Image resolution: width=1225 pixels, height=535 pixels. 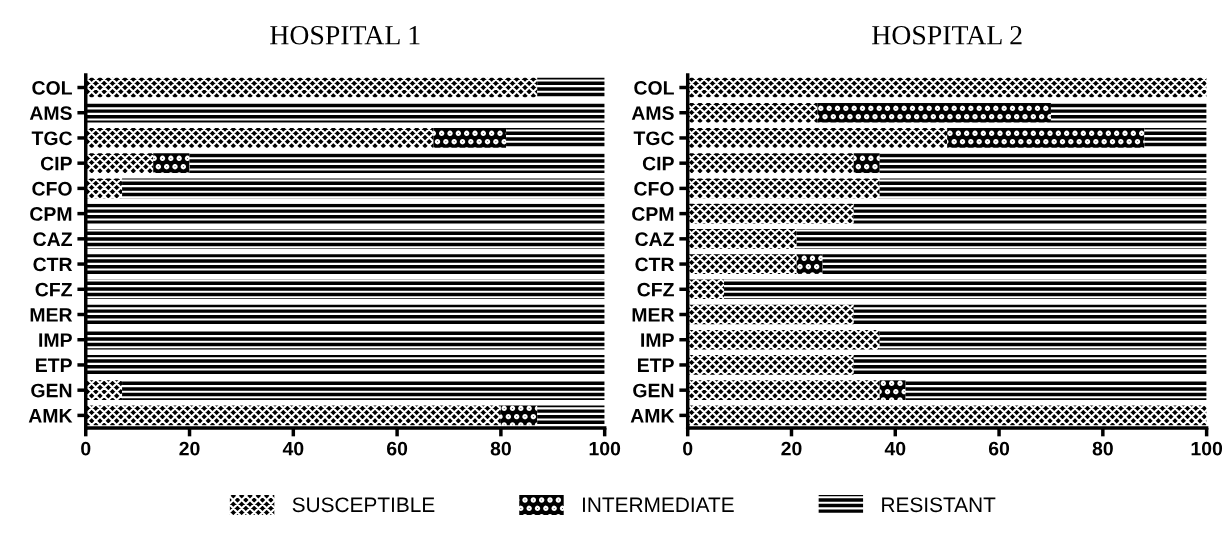 I want to click on legend-label: SUSCEPTIBLE, so click(x=363, y=505).